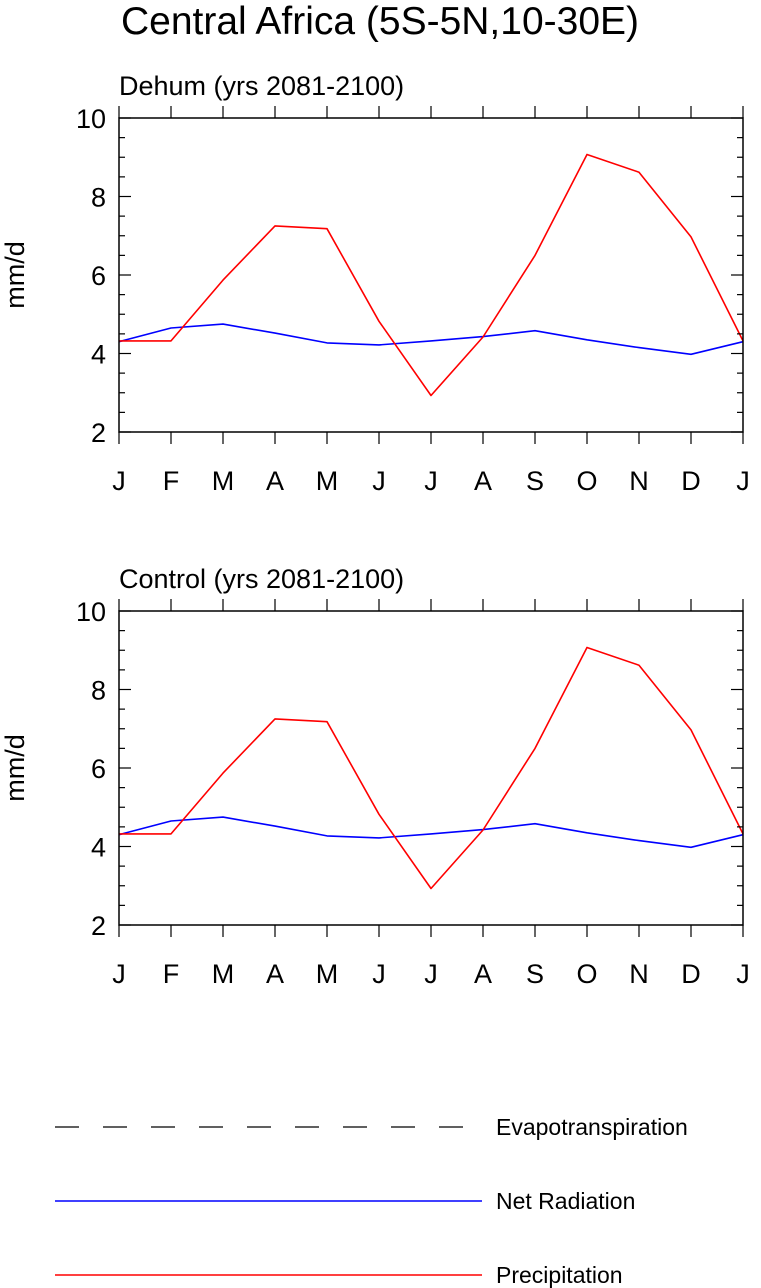 The width and height of the screenshot is (761, 1288). What do you see at coordinates (535, 974) in the screenshot?
I see `x-tick-label-control: S` at bounding box center [535, 974].